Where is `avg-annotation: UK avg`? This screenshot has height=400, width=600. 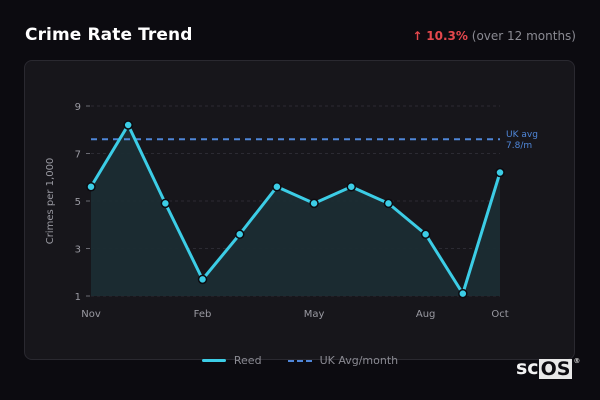
avg-annotation: UK avg is located at coordinates (522, 135).